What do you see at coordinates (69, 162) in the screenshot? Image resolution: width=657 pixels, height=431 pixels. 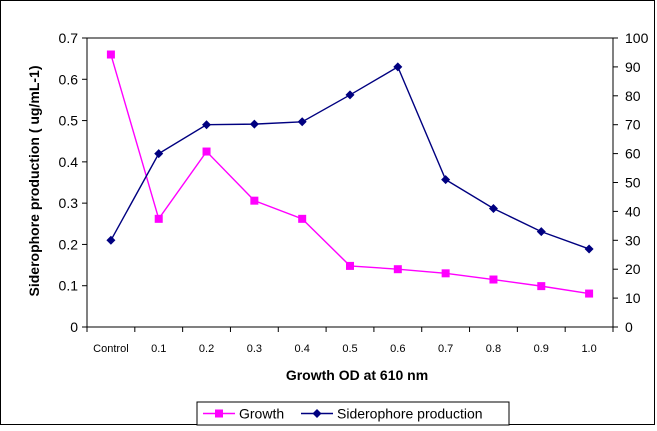 I see `left-tick-label: 0.4` at bounding box center [69, 162].